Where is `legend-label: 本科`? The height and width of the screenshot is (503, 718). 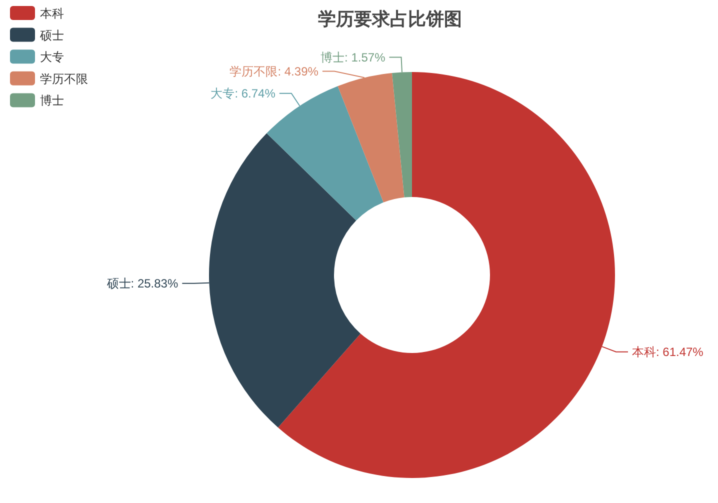
legend-label: 本科 is located at coordinates (52, 13).